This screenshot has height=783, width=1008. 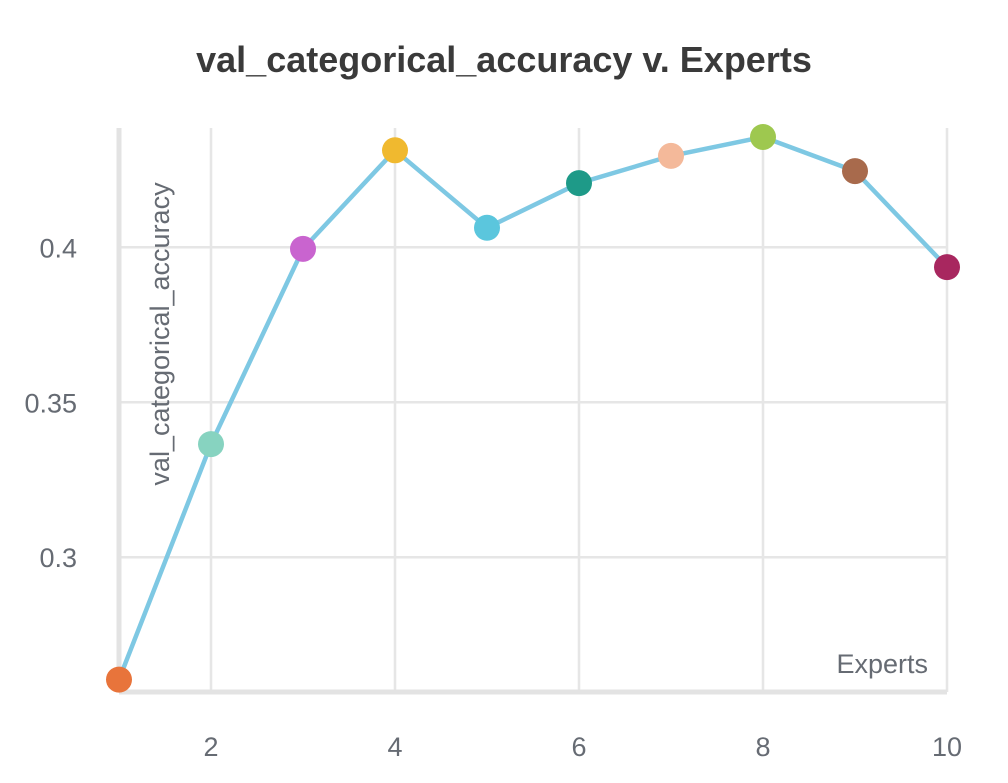 What do you see at coordinates (504, 59) in the screenshot?
I see `chart-title: val_categorical_accuracy v. Experts` at bounding box center [504, 59].